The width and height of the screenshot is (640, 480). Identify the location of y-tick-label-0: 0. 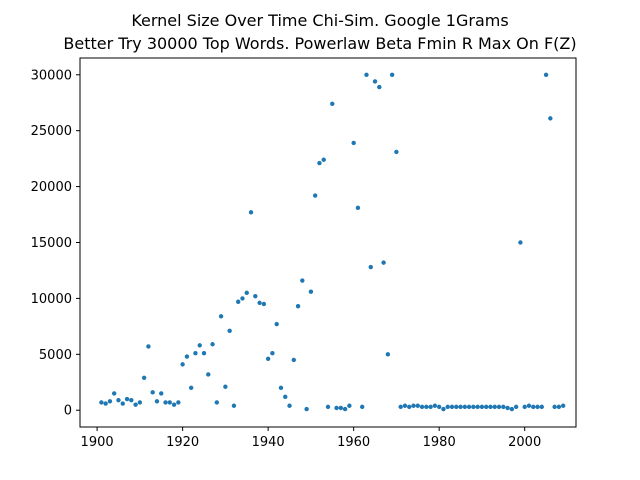
(68, 411).